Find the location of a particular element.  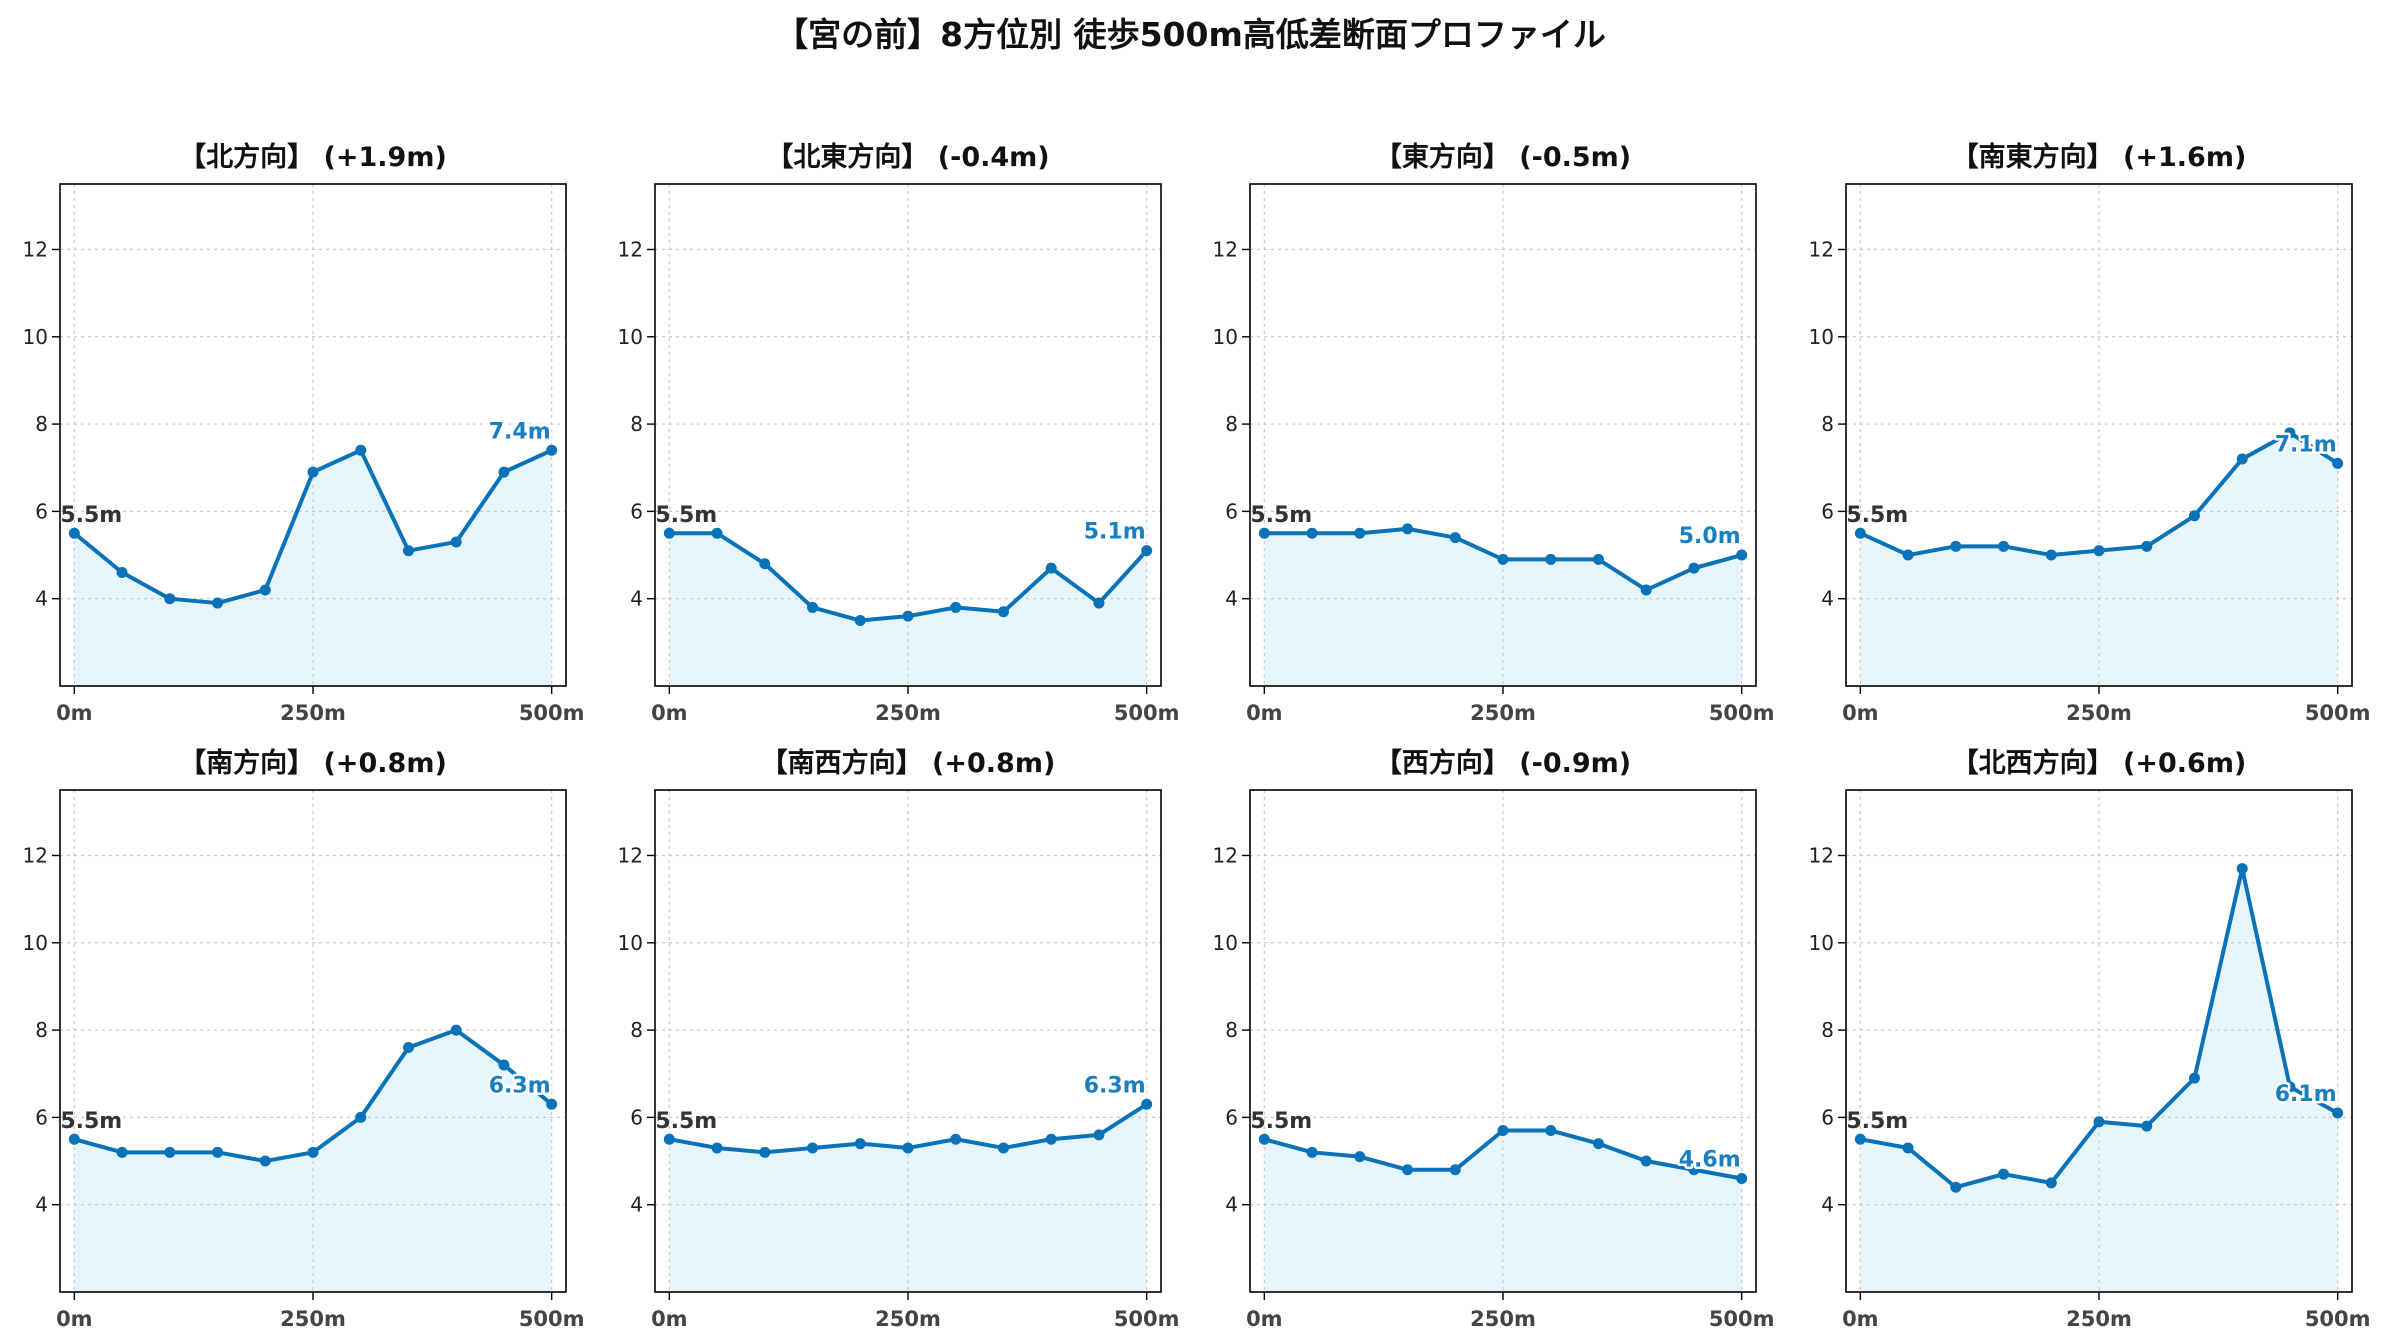

panel-title: 【南方向】 (+0.8m) is located at coordinates (313, 763).